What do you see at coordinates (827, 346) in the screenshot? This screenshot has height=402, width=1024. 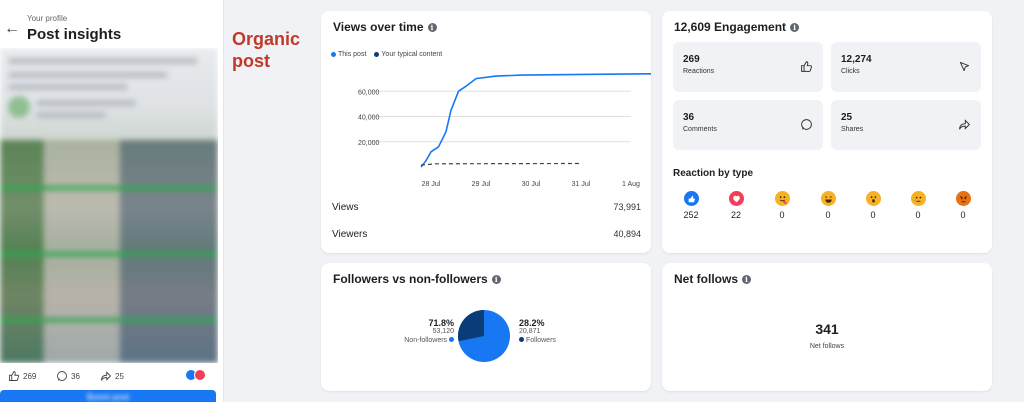 I see `net-follows-label: Net follows` at bounding box center [827, 346].